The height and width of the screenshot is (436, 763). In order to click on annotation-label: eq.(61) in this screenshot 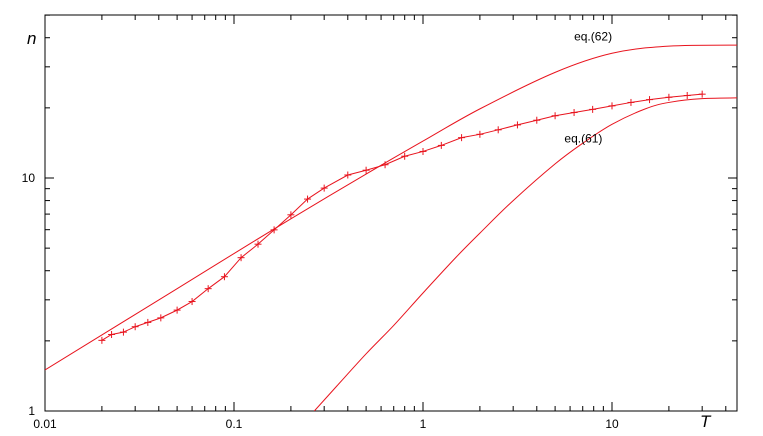, I will do `click(583, 139)`.